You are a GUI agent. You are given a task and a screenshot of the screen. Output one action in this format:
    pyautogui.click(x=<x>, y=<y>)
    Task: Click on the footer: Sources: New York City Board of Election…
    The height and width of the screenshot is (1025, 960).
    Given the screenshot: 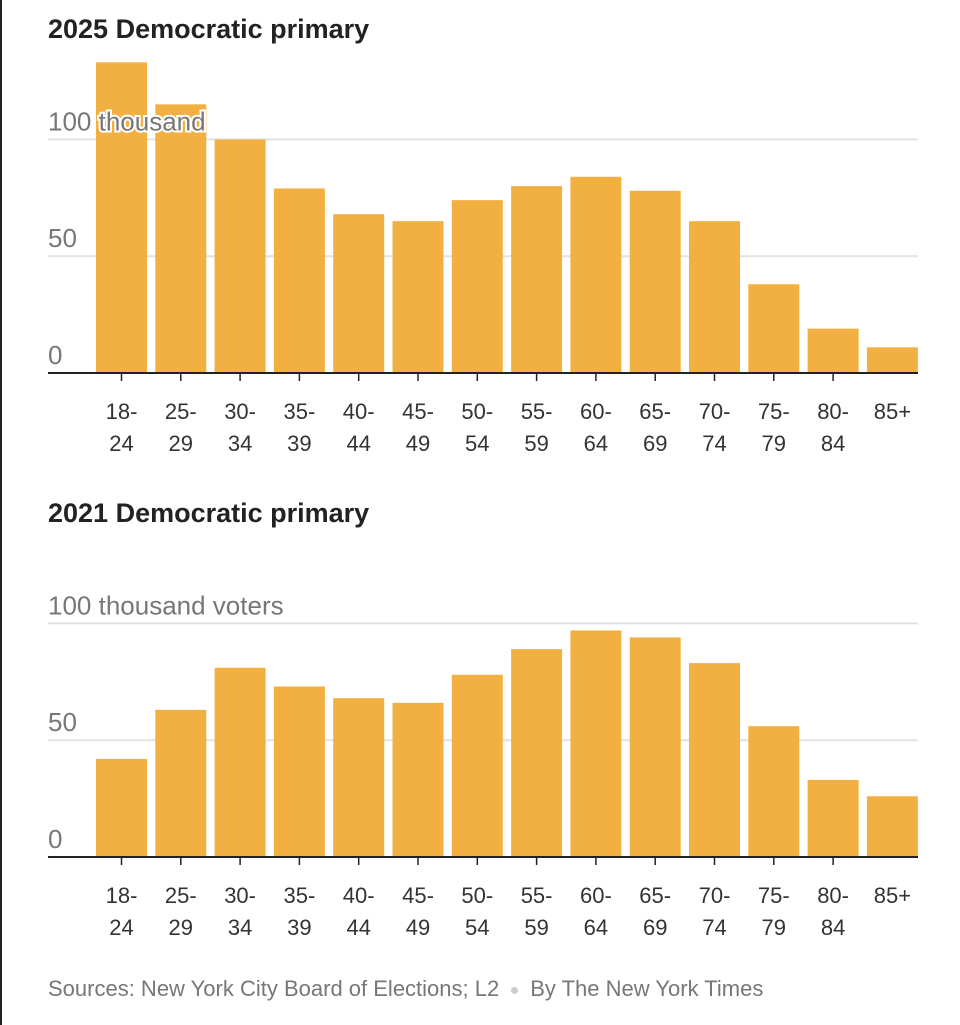 What is the action you would take?
    pyautogui.click(x=405, y=989)
    